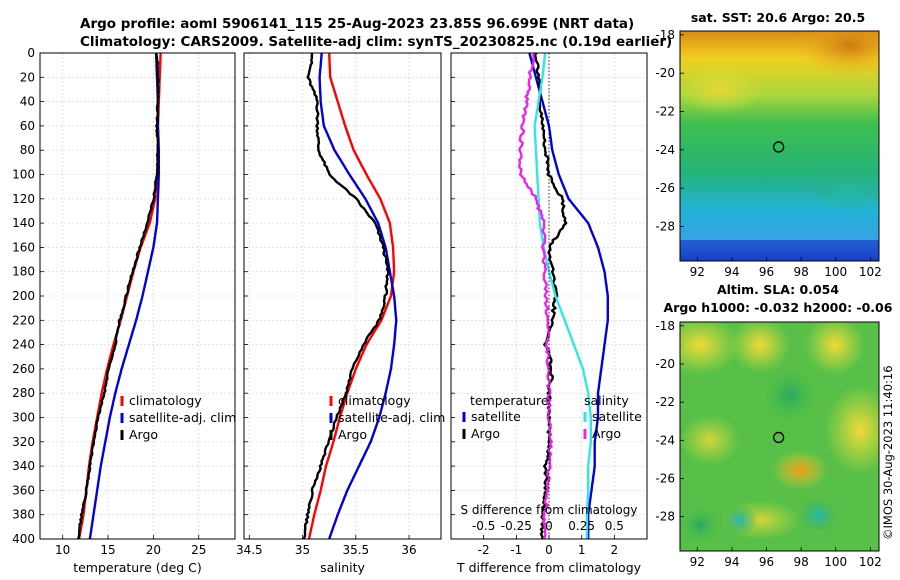  What do you see at coordinates (606, 400) in the screenshot?
I see `legend-title-salinity: salinity` at bounding box center [606, 400].